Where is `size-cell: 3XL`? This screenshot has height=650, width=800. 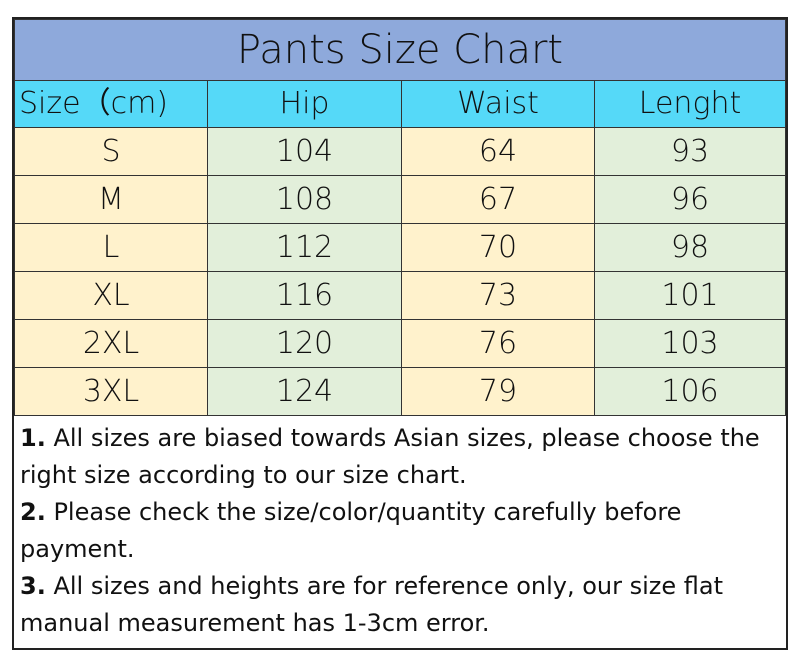
size-cell: 3XL is located at coordinates (111, 391).